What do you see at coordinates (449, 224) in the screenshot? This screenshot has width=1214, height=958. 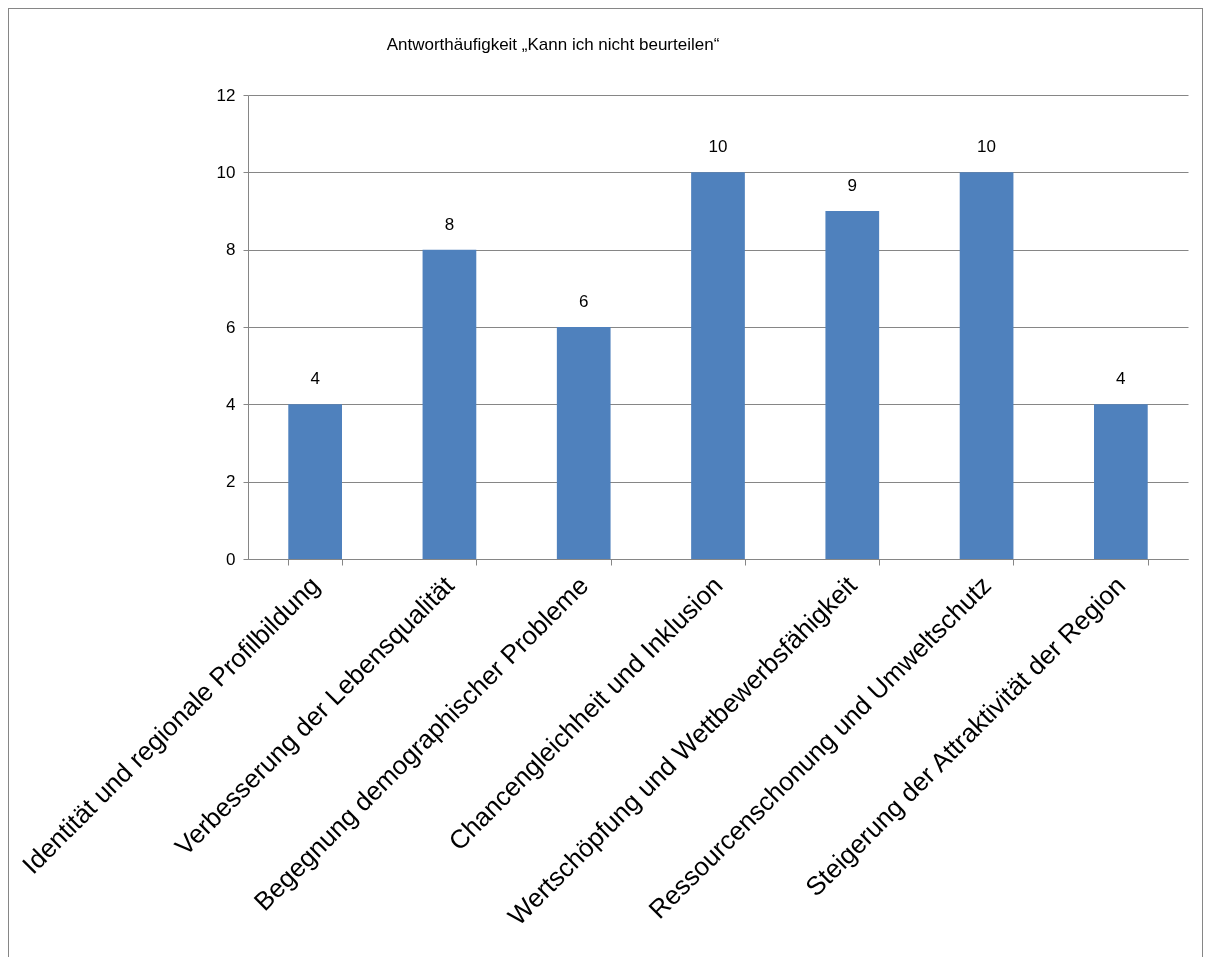 I see `data-label: 8` at bounding box center [449, 224].